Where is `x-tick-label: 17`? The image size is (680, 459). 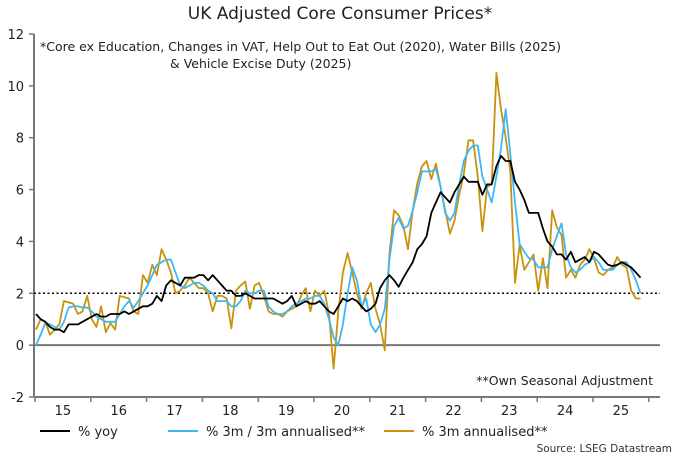 x-tick-label: 17 is located at coordinates (174, 411).